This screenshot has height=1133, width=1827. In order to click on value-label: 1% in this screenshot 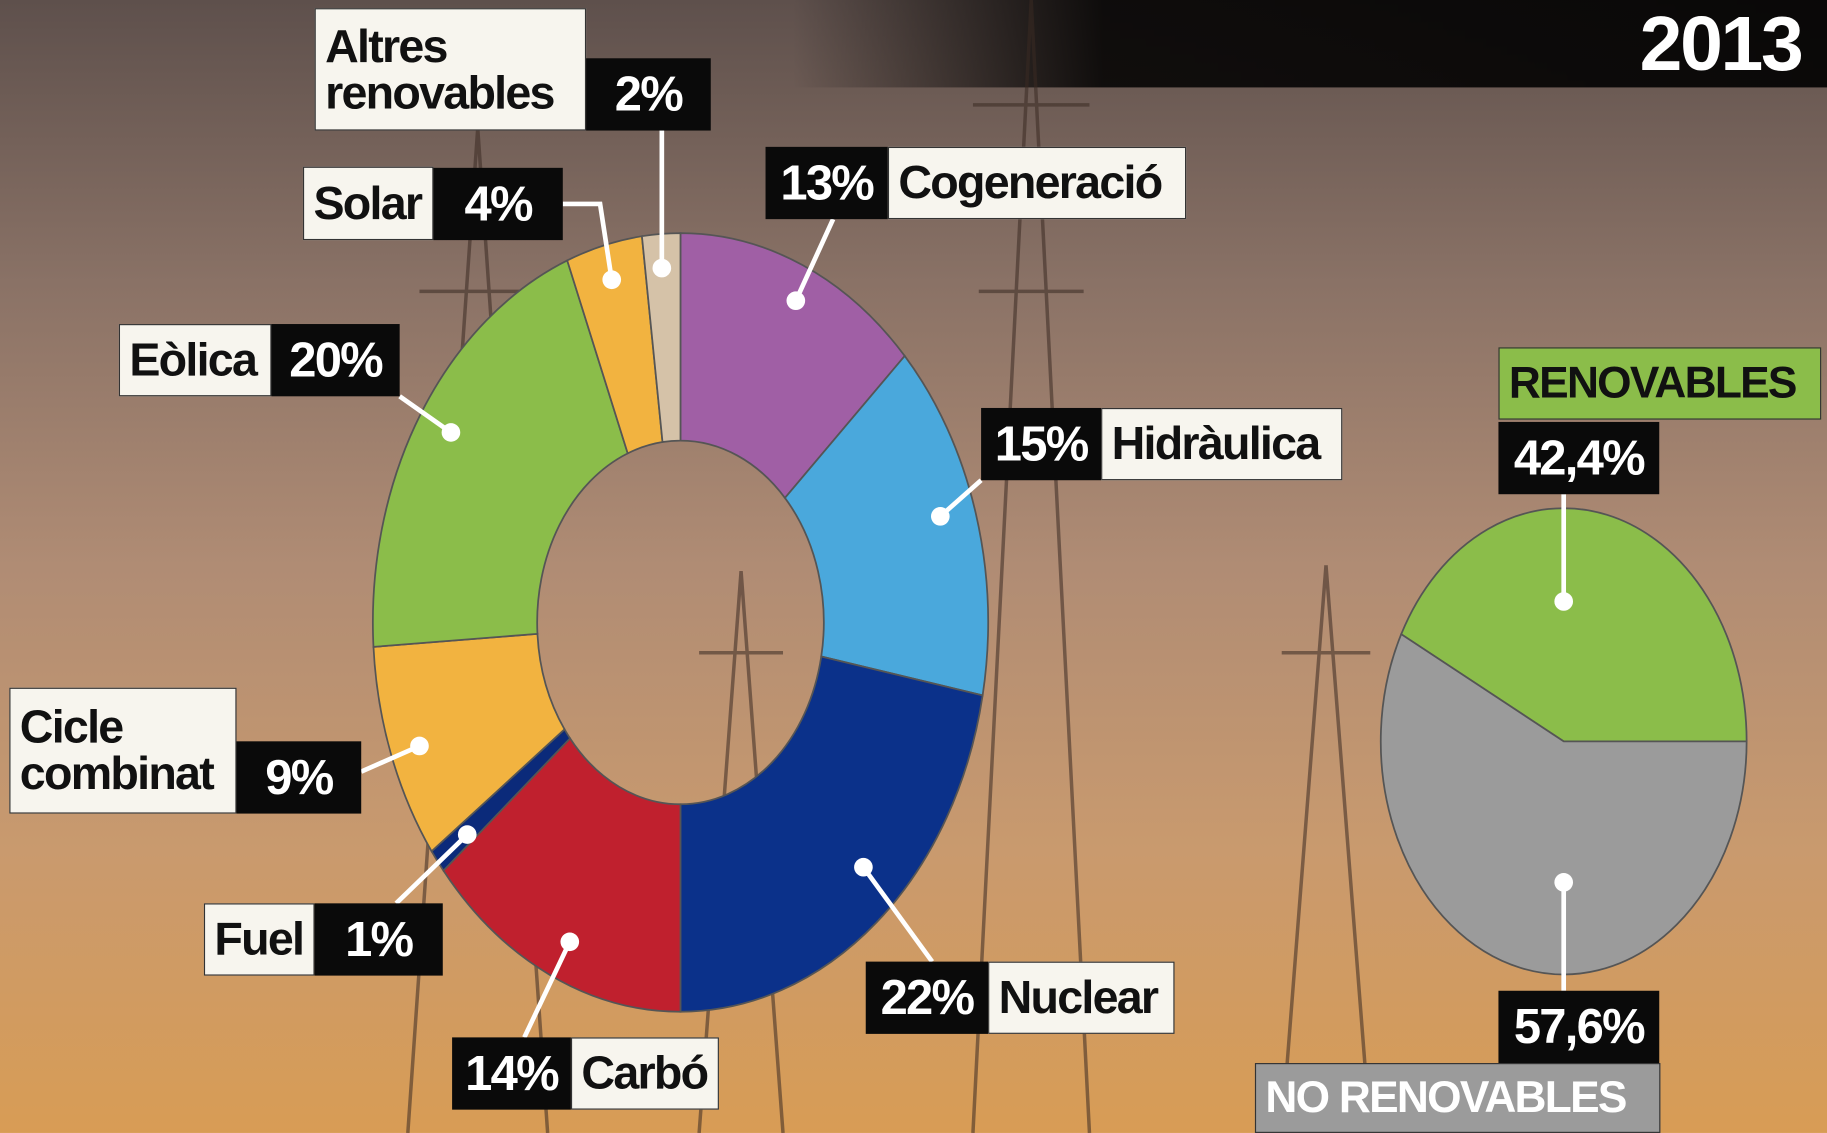, I will do `click(378, 939)`.